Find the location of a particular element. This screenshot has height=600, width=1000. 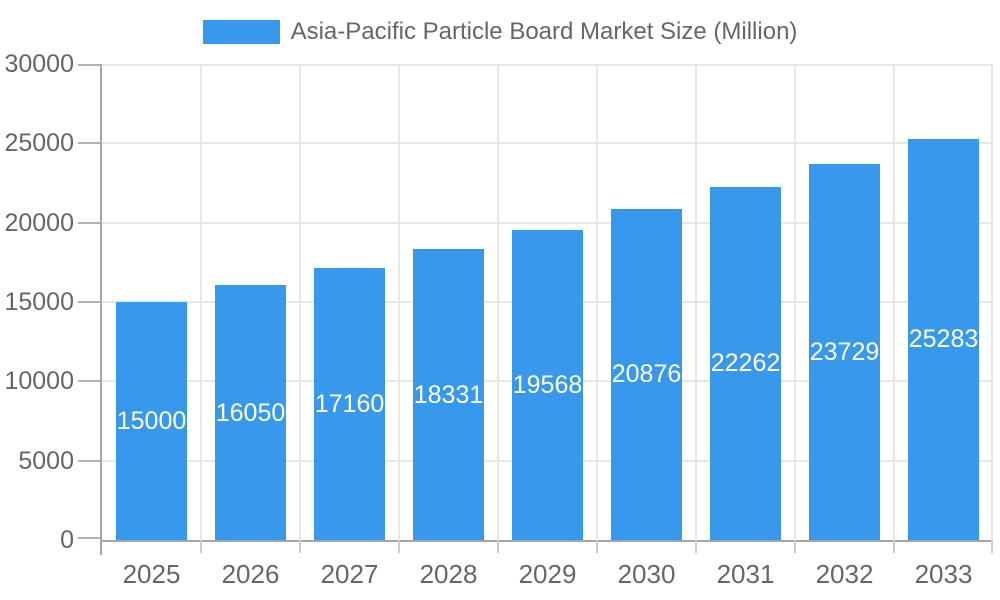

y-tick-label: 25000 is located at coordinates (39, 143).